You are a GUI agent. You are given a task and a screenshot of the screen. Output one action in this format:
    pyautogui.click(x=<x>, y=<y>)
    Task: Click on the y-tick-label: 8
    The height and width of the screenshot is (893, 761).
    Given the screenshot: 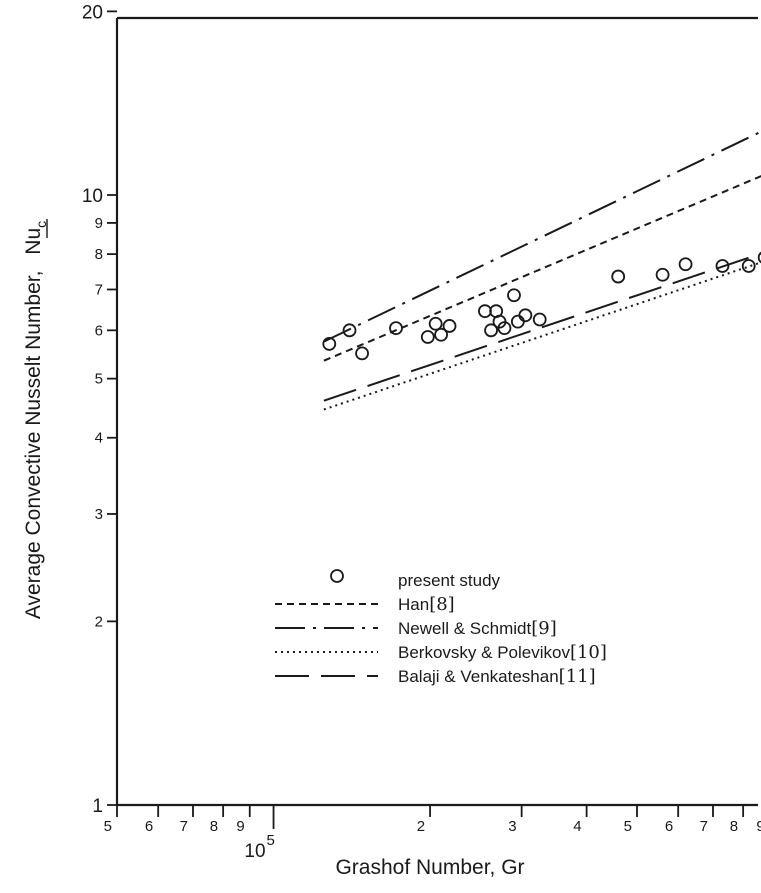 What is the action you would take?
    pyautogui.click(x=99, y=254)
    